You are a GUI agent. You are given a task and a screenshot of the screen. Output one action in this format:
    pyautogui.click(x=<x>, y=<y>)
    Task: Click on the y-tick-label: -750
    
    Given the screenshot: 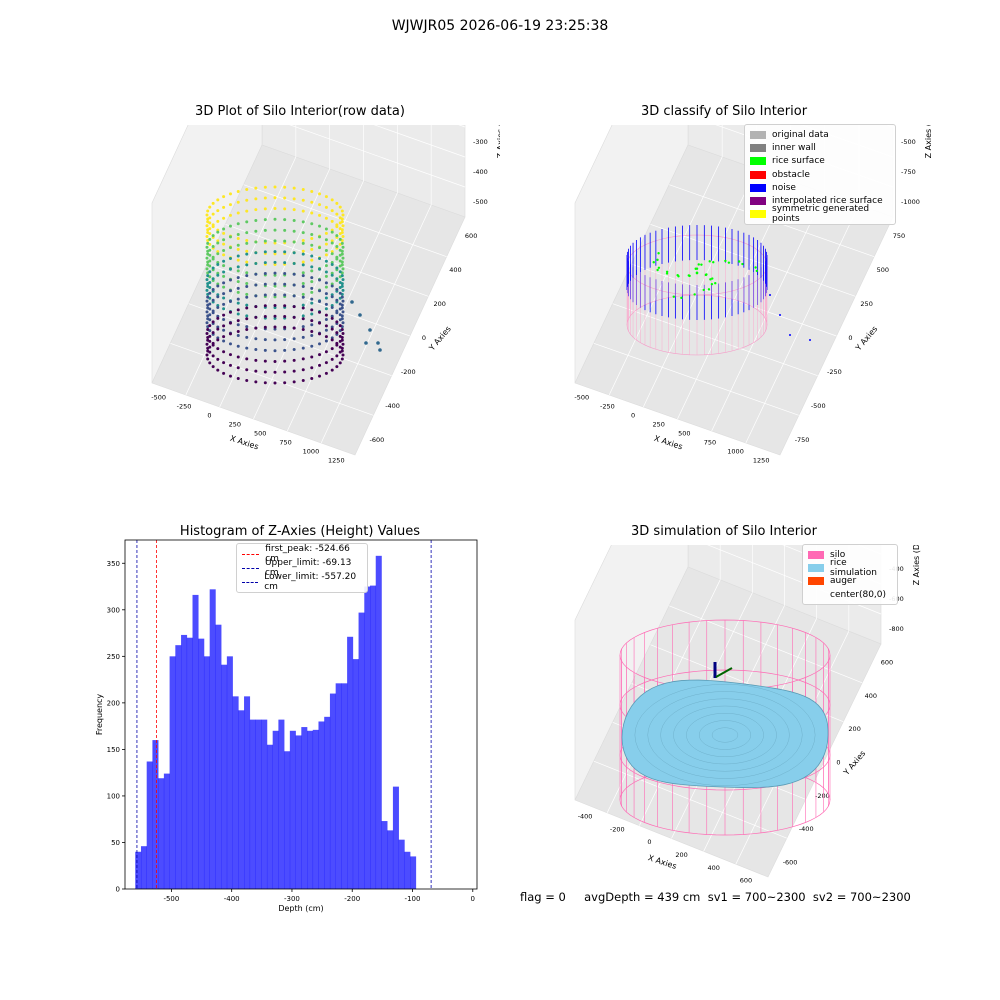 What is the action you would take?
    pyautogui.click(x=802, y=440)
    